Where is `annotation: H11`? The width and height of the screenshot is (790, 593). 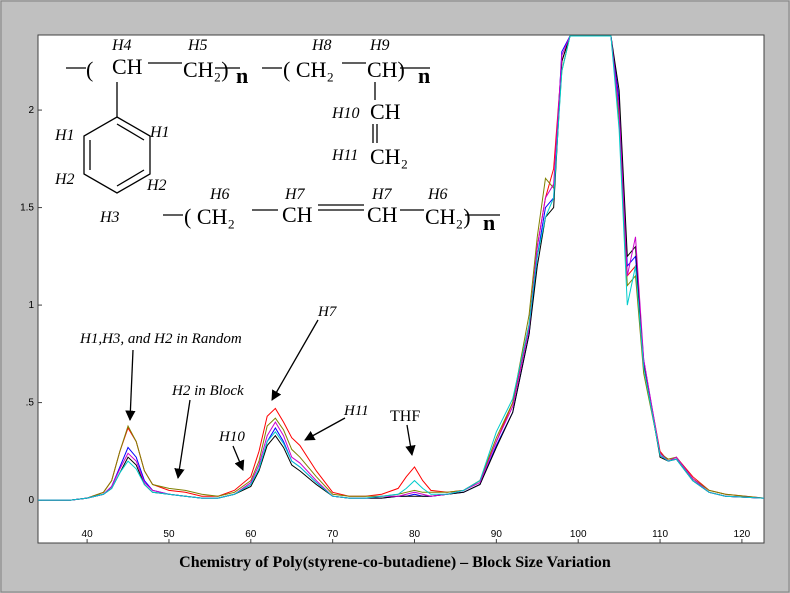
annotation: H11 is located at coordinates (356, 411).